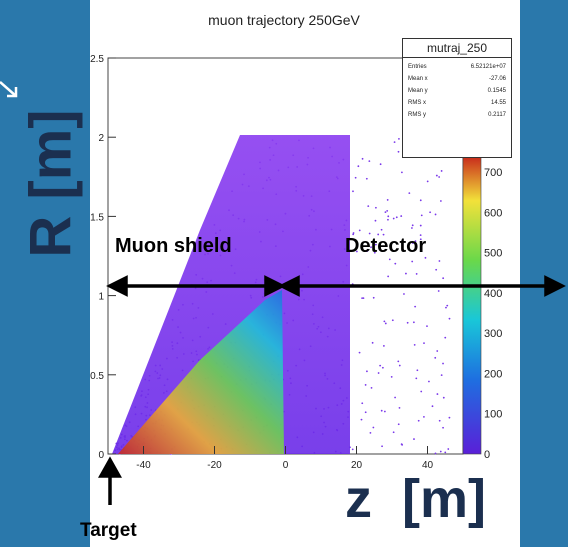 The height and width of the screenshot is (547, 568). What do you see at coordinates (498, 103) in the screenshot?
I see `stats-value: 14.55` at bounding box center [498, 103].